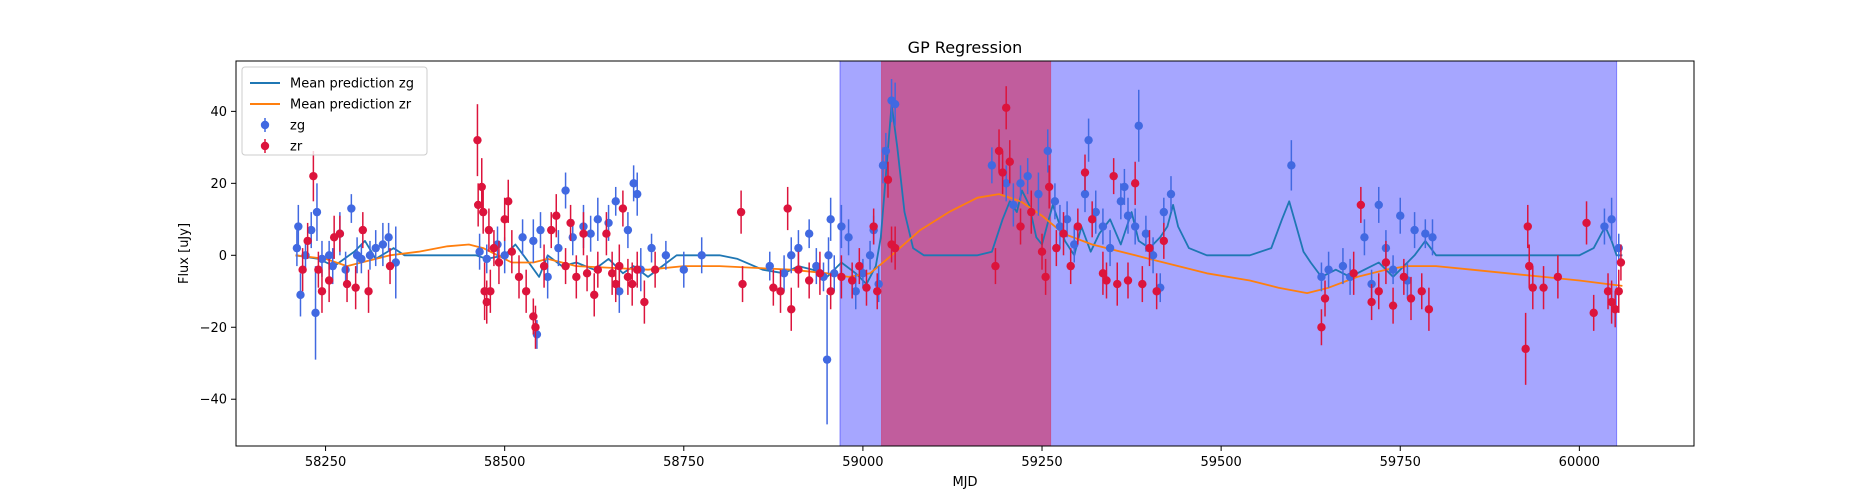 The image size is (1875, 500). I want to click on legend-label-zr-line: Mean prediction zr, so click(351, 105).